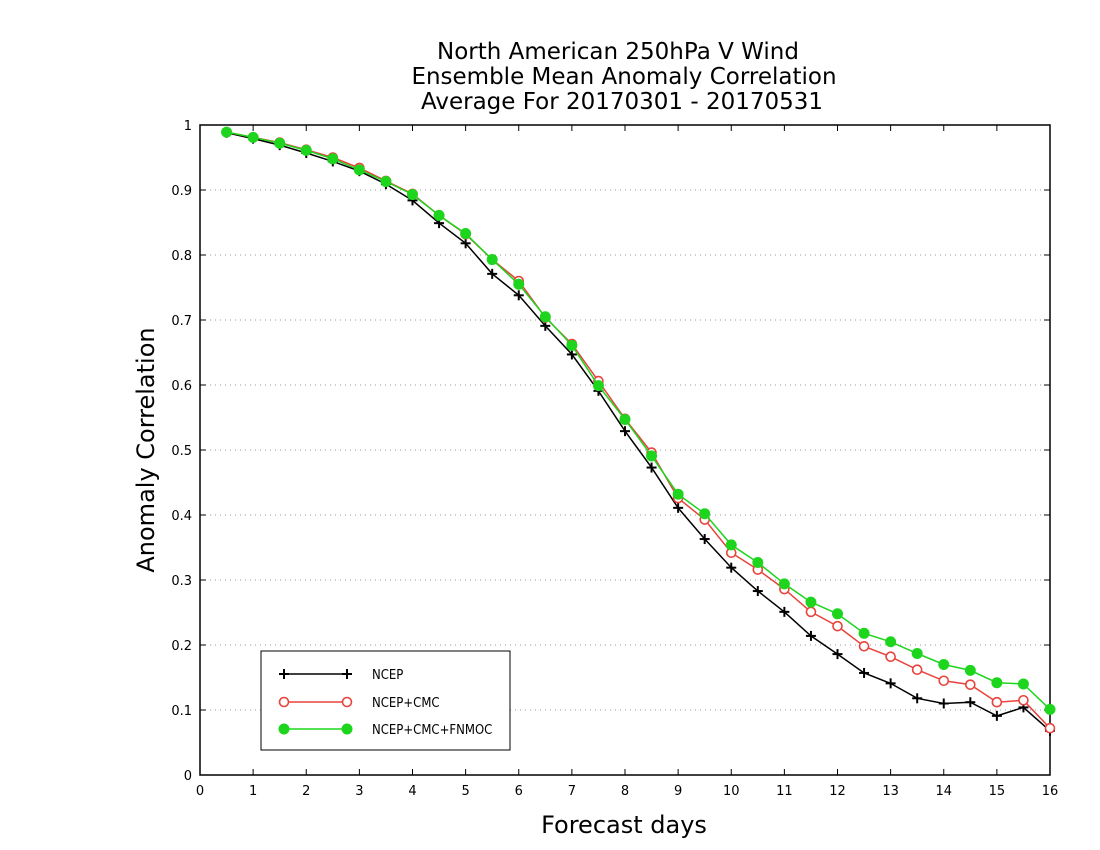 The width and height of the screenshot is (1100, 850). Describe the element at coordinates (200, 791) in the screenshot. I see `x-tick-label: 0` at that location.